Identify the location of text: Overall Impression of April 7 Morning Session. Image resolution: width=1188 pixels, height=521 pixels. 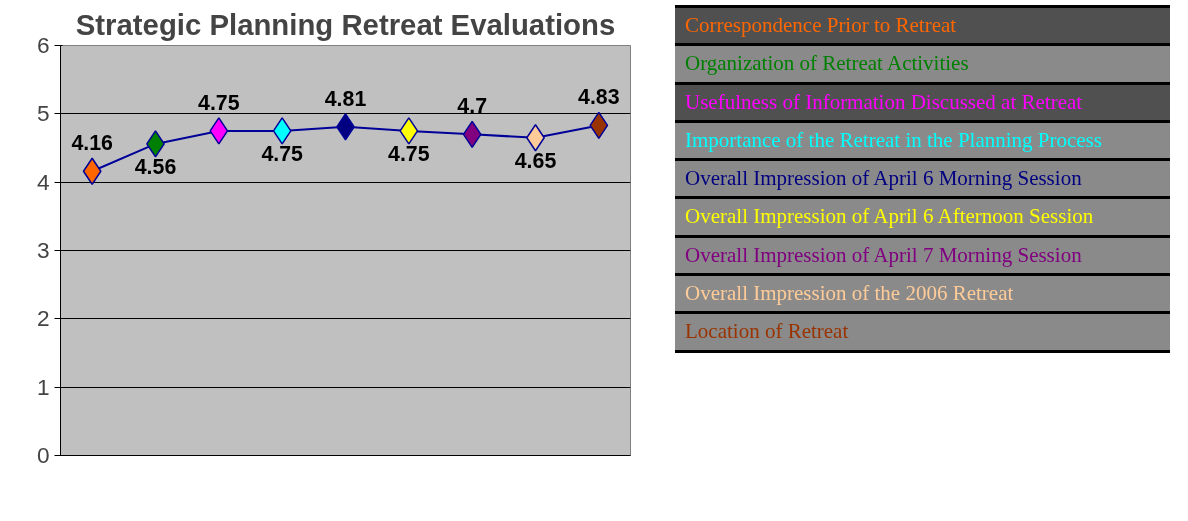
(922, 257).